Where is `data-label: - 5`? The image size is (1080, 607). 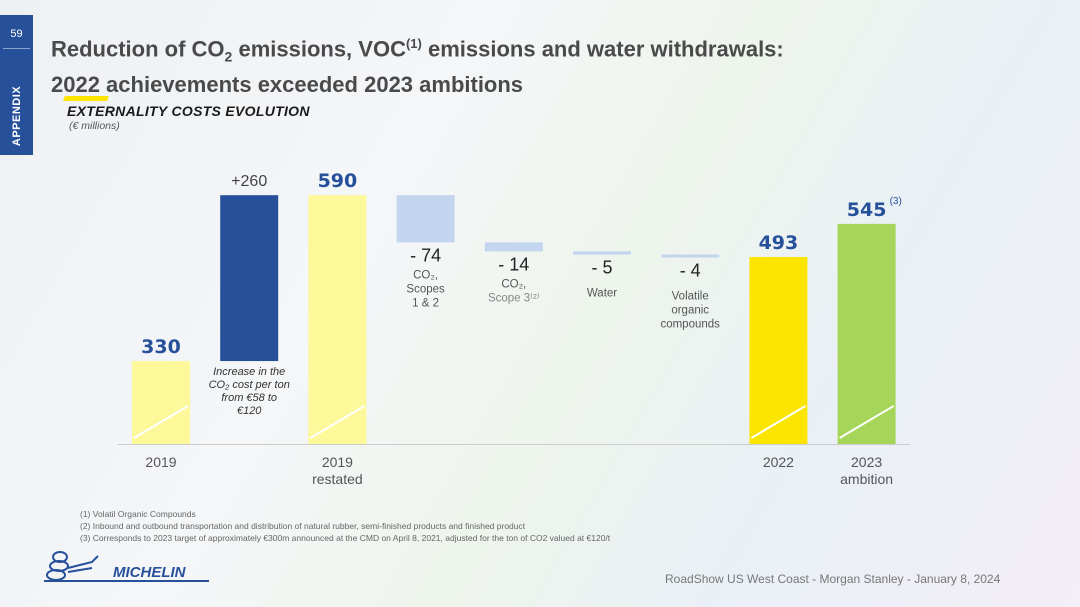 data-label: - 5 is located at coordinates (601, 268).